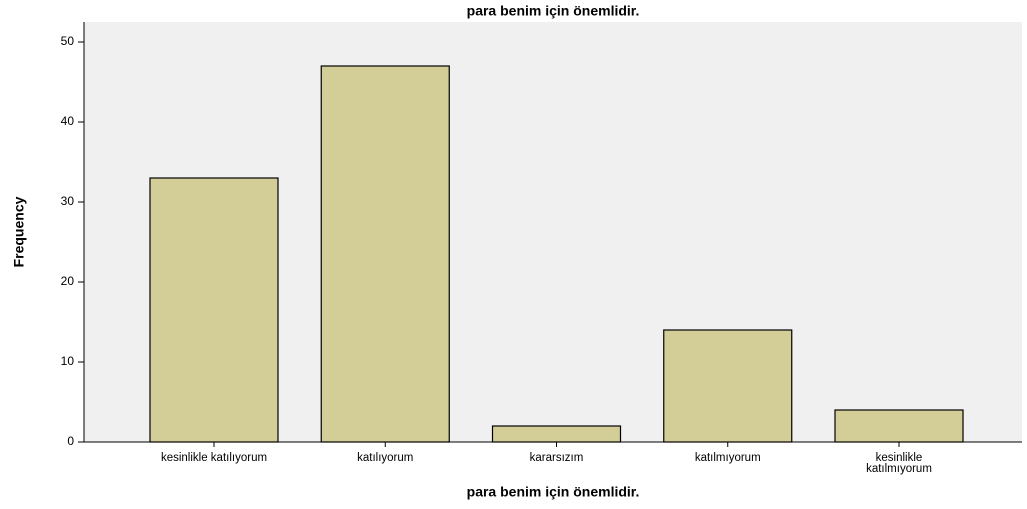 This screenshot has width=1027, height=509. Describe the element at coordinates (68, 281) in the screenshot. I see `y-tick-label: 20` at that location.